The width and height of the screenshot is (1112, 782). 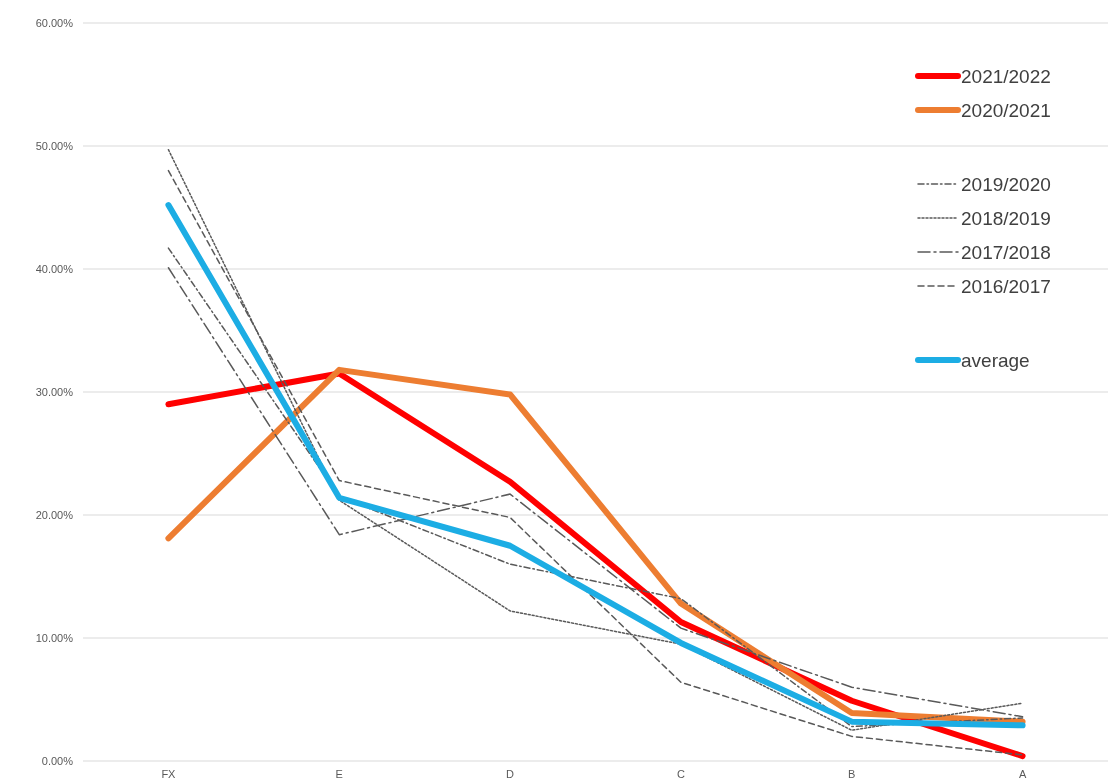 I want to click on legend-label: 2017/2018, so click(x=1006, y=252).